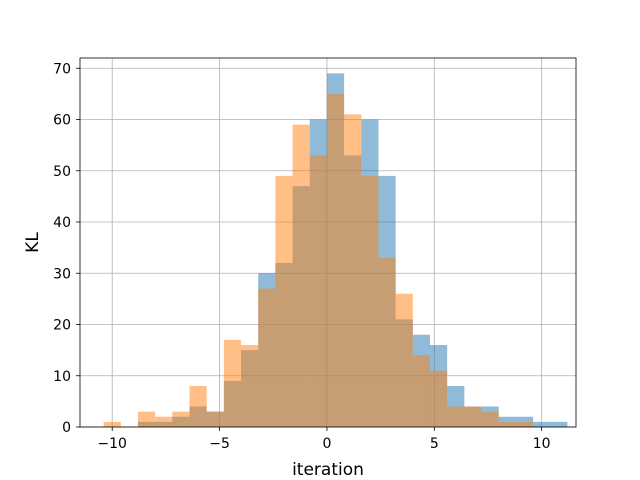 The width and height of the screenshot is (640, 480). Describe the element at coordinates (66, 428) in the screenshot. I see `y-tick-label: 0` at that location.